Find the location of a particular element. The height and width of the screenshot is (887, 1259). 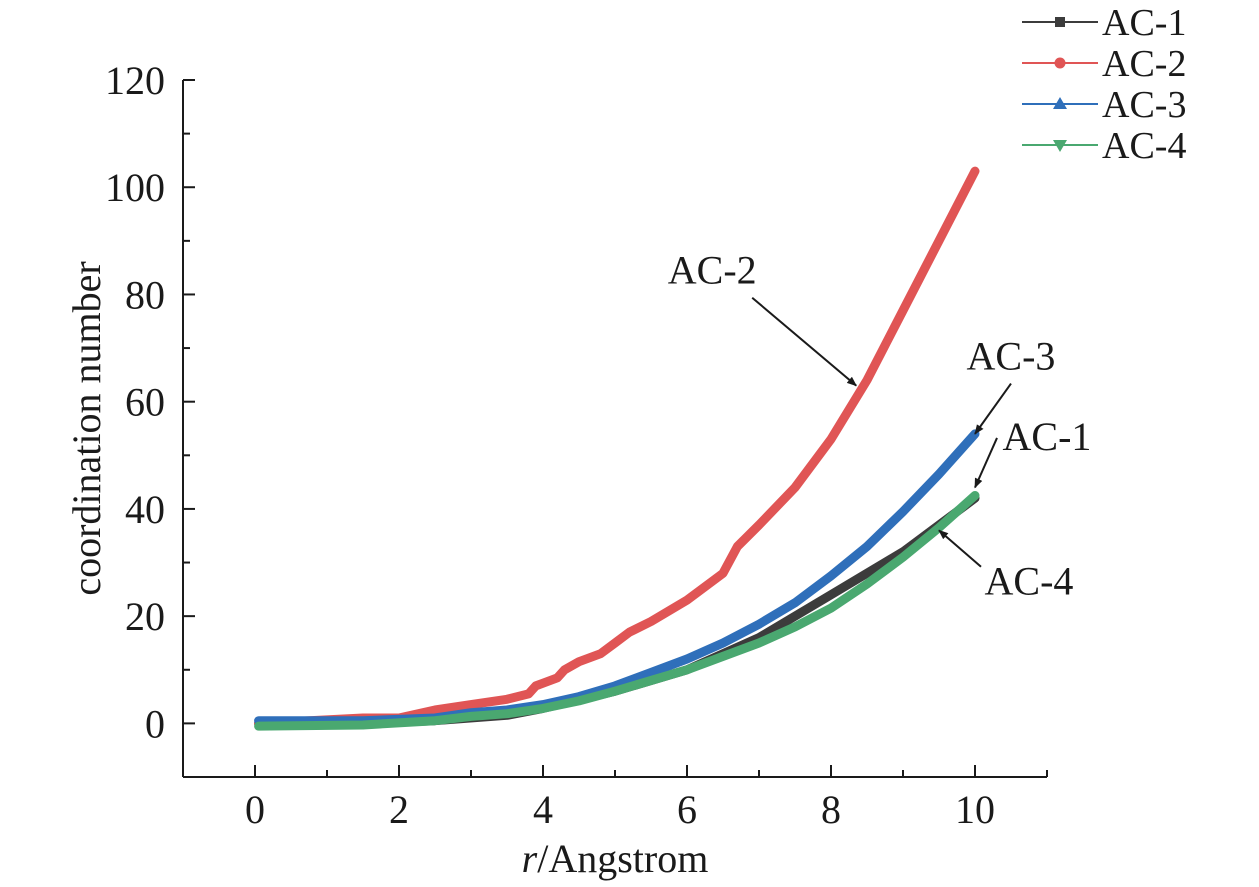

y-tick-label: 0 is located at coordinates (155, 723).